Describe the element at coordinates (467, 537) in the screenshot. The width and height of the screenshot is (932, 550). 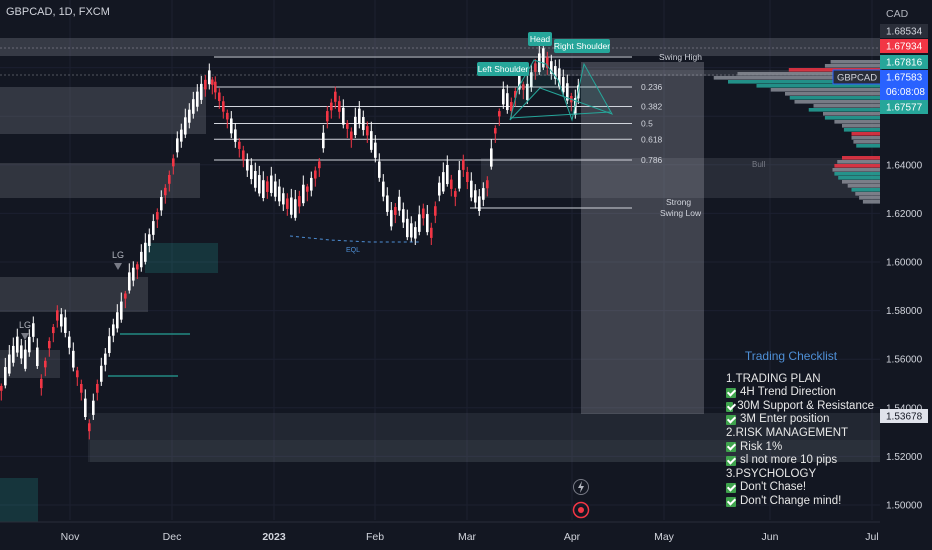
I see `time-tick: Mar` at that location.